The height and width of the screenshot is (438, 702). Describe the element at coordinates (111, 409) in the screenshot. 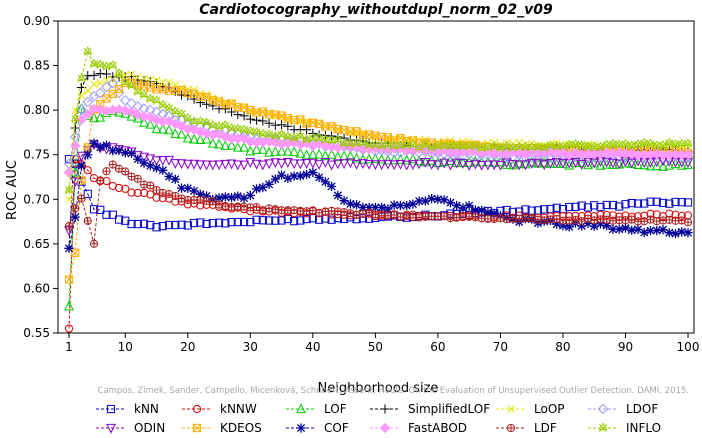

I see `legend-marker-knn` at that location.